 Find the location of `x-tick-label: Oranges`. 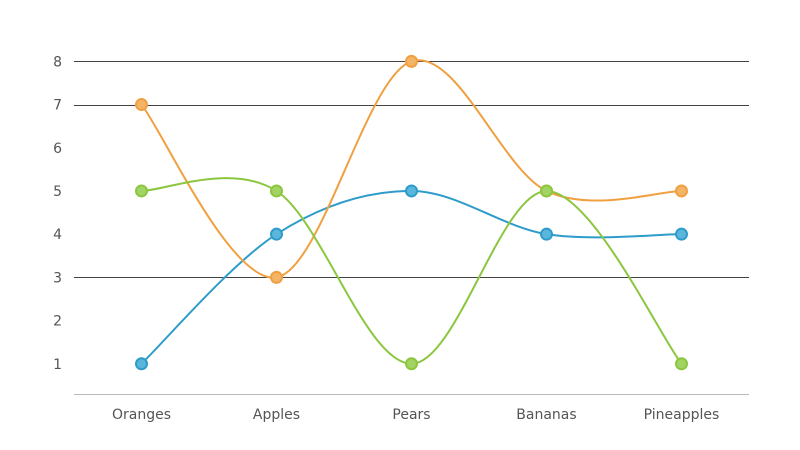

x-tick-label: Oranges is located at coordinates (141, 415).